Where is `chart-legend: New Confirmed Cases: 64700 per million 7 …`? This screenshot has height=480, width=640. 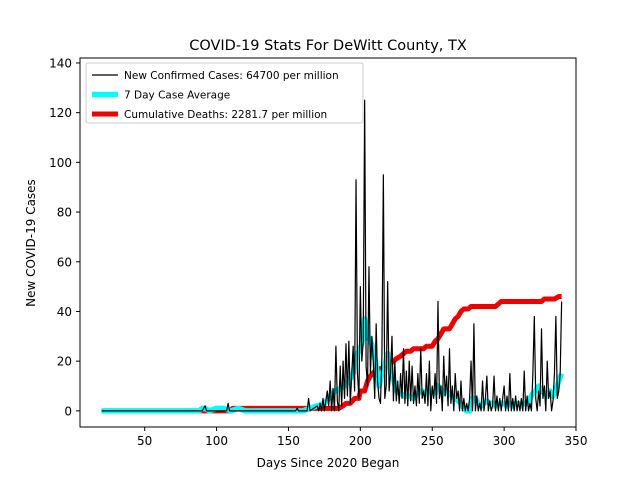 chart-legend: New Confirmed Cases: 64700 per million 7 … is located at coordinates (224, 93).